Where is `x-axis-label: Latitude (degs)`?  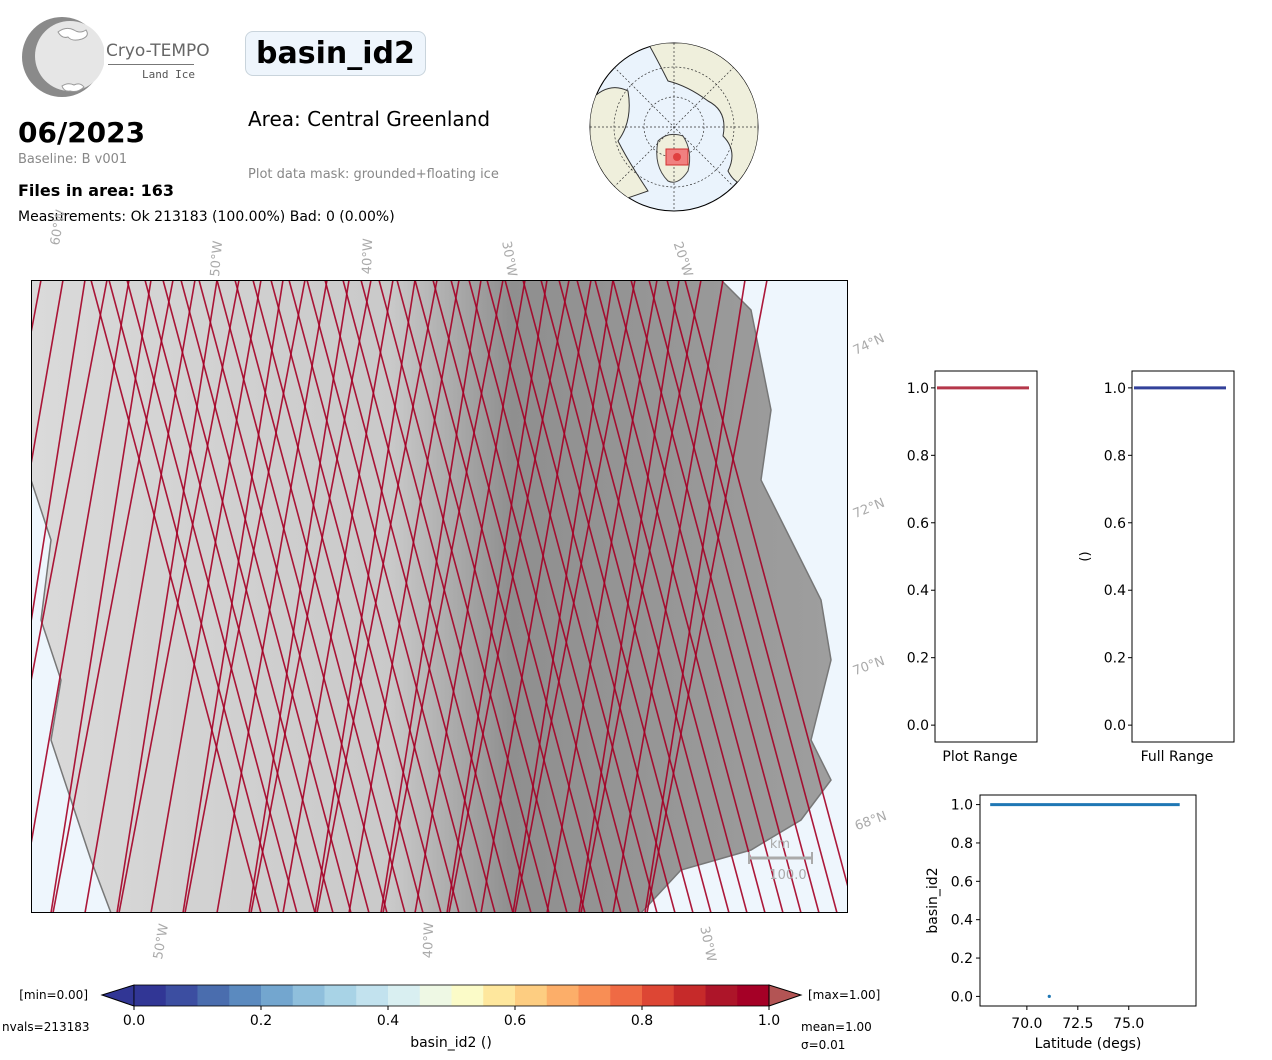 x-axis-label: Latitude (degs) is located at coordinates (1088, 1044).